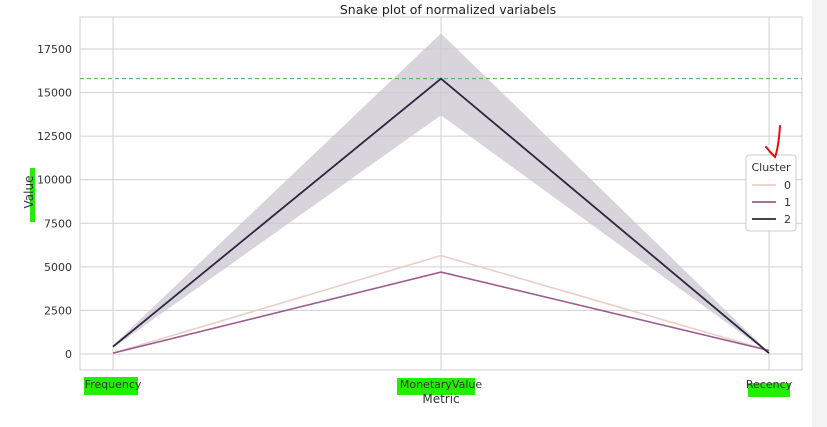  Describe the element at coordinates (771, 167) in the screenshot. I see `legend-title: Cluster` at that location.